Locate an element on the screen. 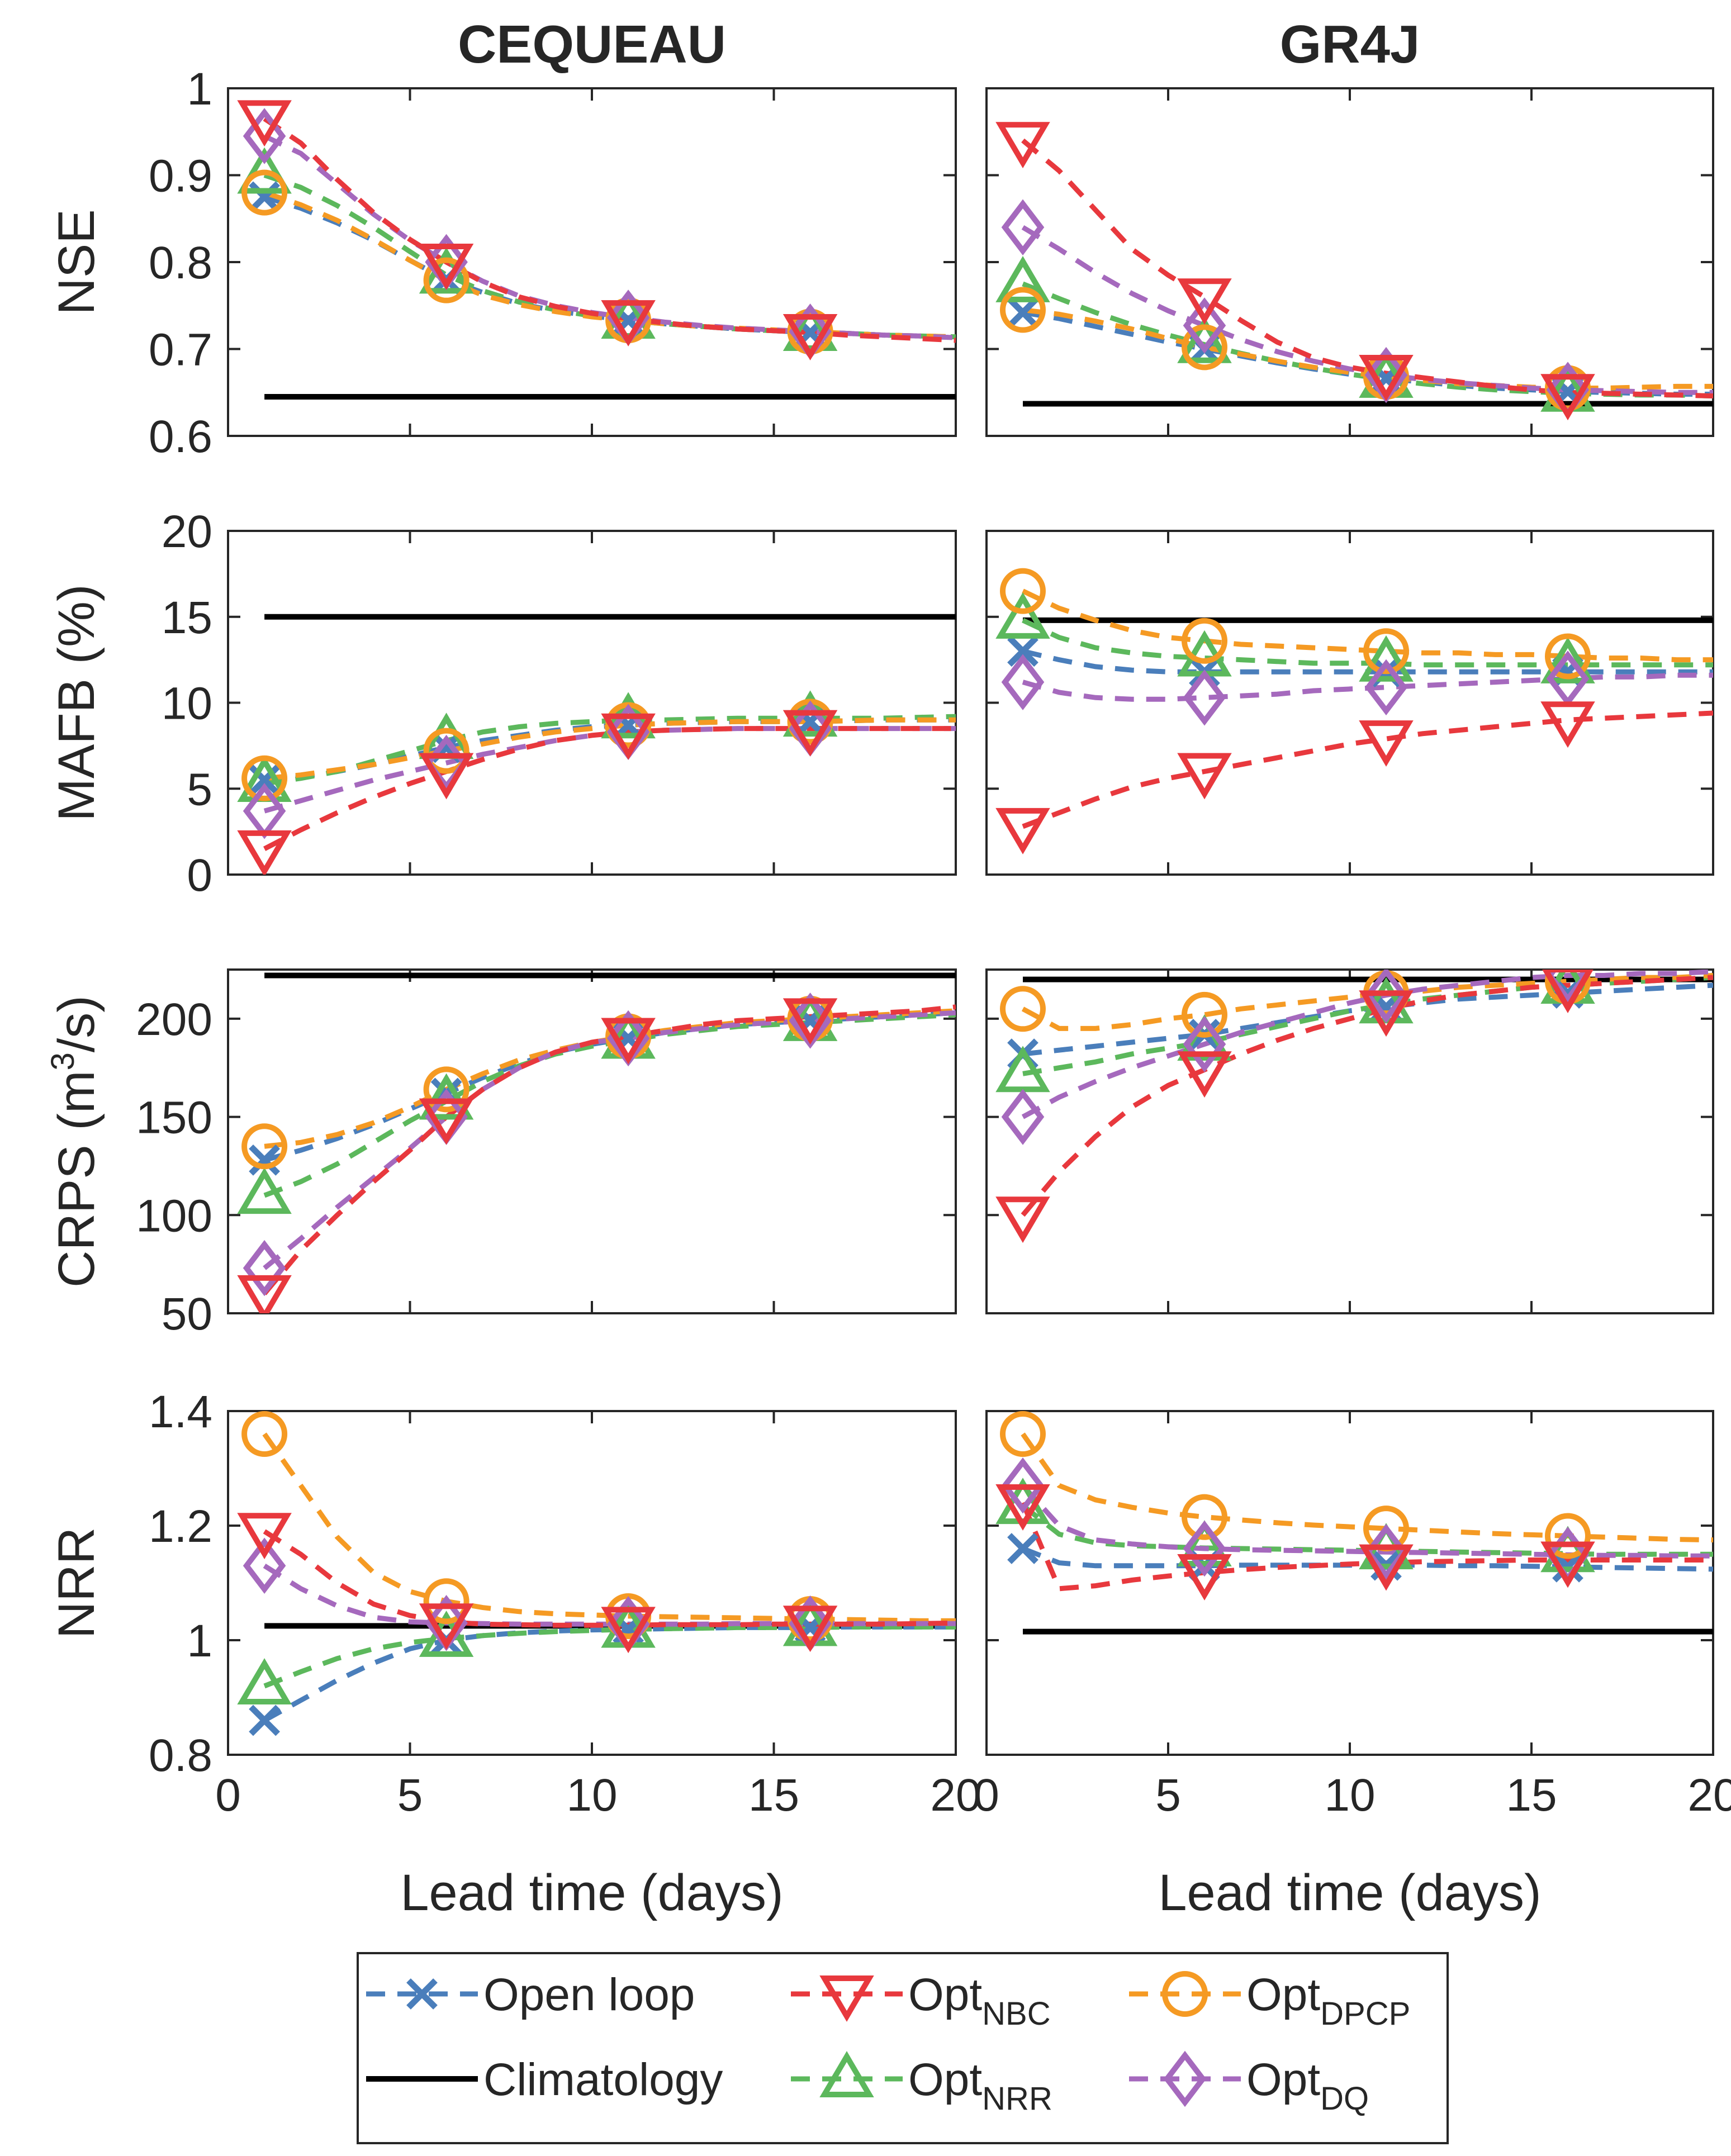  legend-label: Climatology is located at coordinates (603, 2079).